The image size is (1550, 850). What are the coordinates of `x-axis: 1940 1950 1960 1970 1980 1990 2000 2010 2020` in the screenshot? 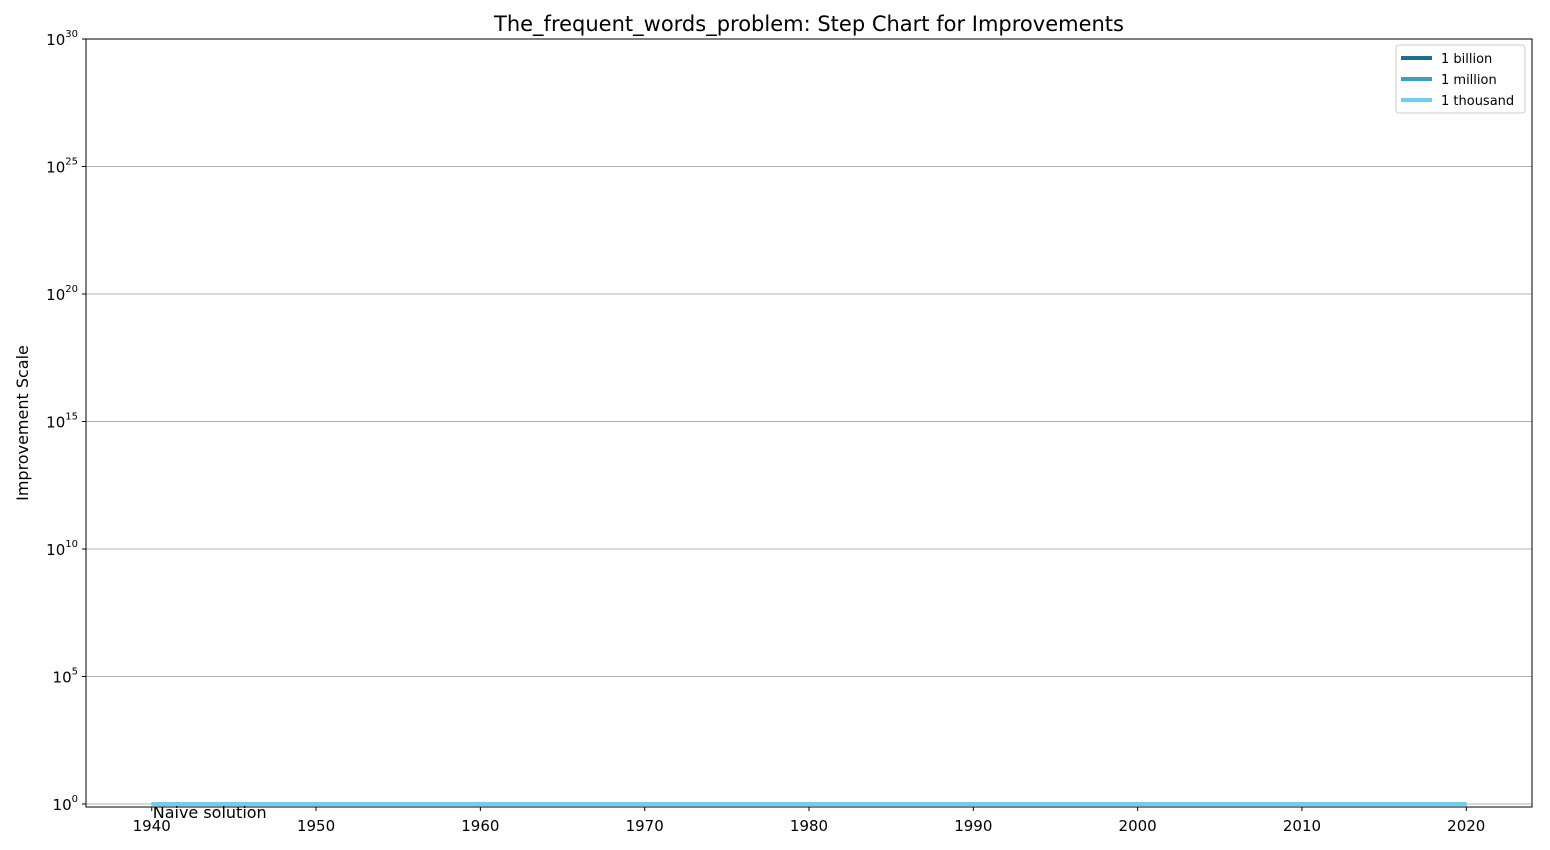 It's located at (809, 821).